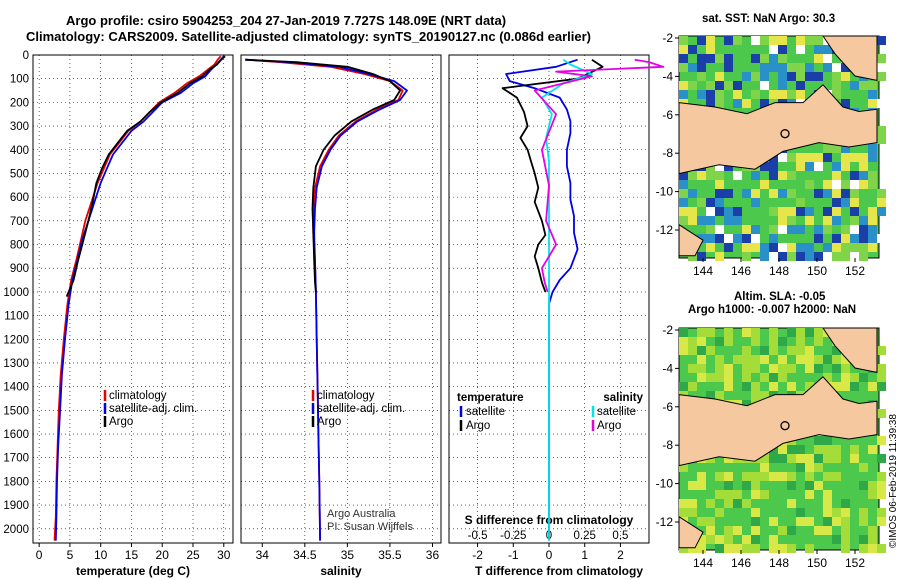 This screenshot has height=580, width=900. Describe the element at coordinates (16, 317) in the screenshot. I see `y-tick-label: 1100` at that location.